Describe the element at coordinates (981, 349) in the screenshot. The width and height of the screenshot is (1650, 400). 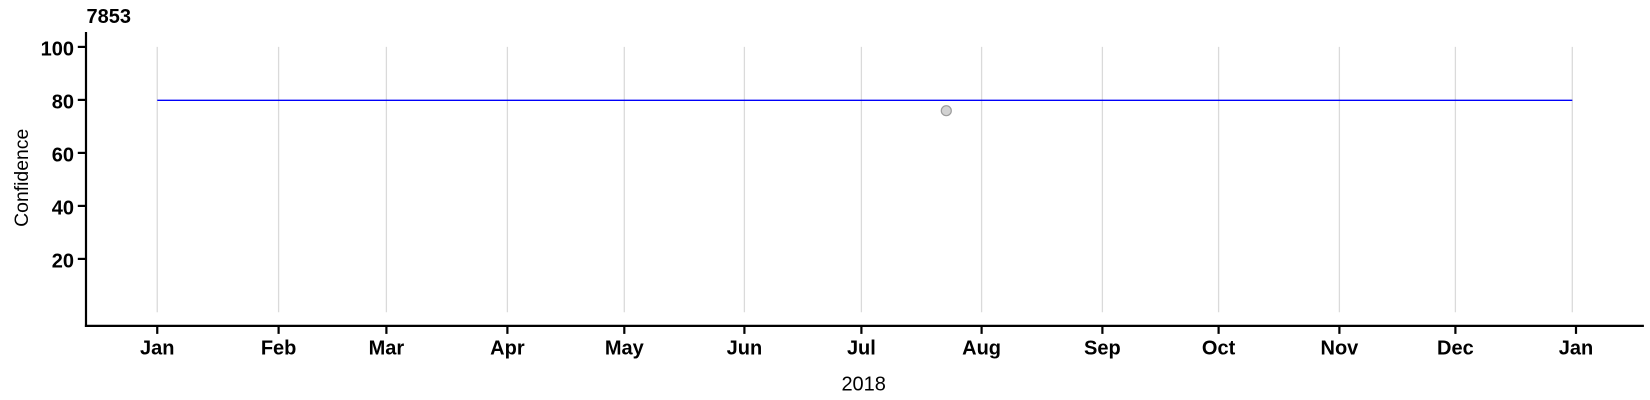
I see `svg-text: Aug` at that location.